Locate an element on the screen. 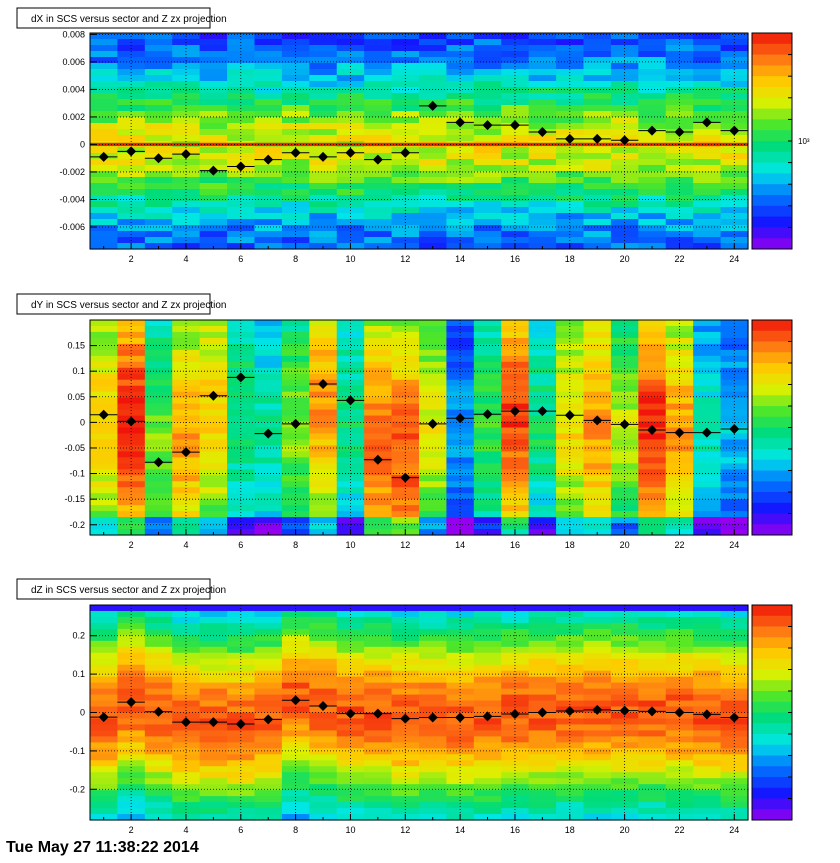  y-tick-label: -0.2 is located at coordinates (77, 789).